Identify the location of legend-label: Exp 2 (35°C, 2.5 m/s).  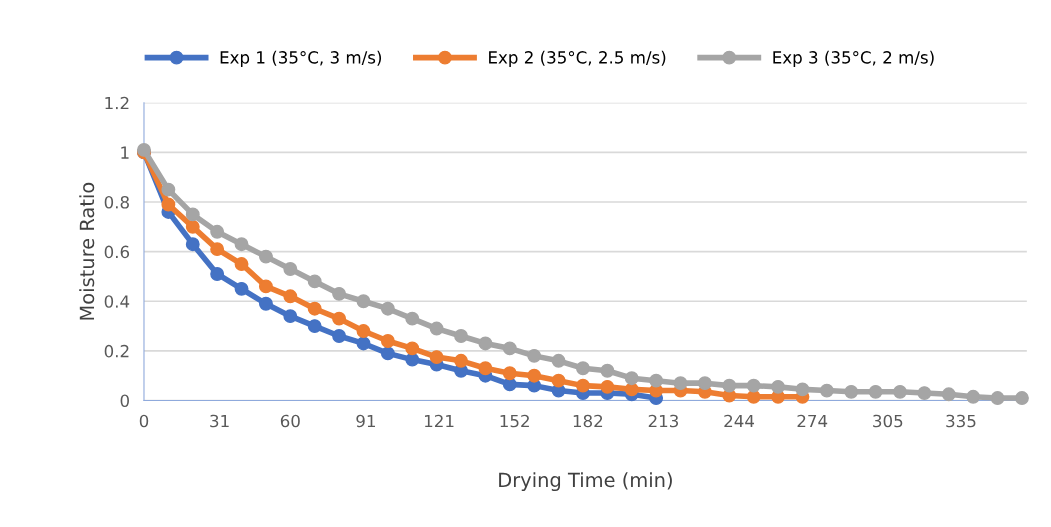
(577, 58).